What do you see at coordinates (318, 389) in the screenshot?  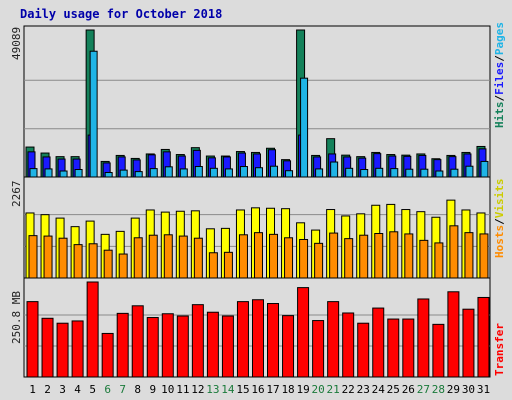 I see `day-label-20: 20` at bounding box center [318, 389].